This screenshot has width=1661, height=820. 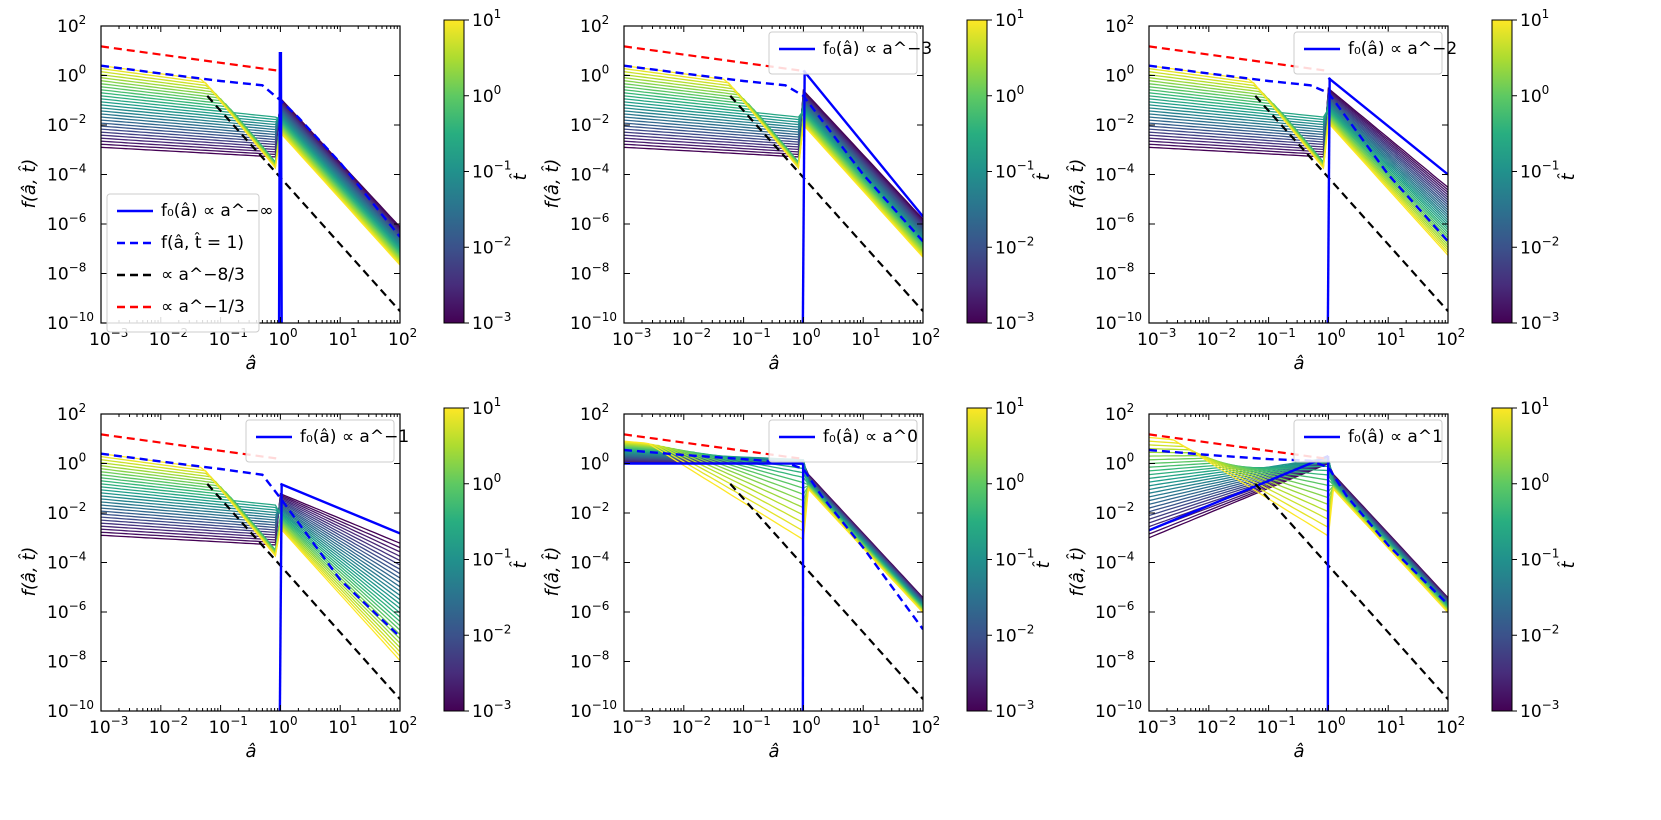 What do you see at coordinates (354, 437) in the screenshot?
I see `legend-entry-label: f₀(â) ∝ a^−1` at bounding box center [354, 437].